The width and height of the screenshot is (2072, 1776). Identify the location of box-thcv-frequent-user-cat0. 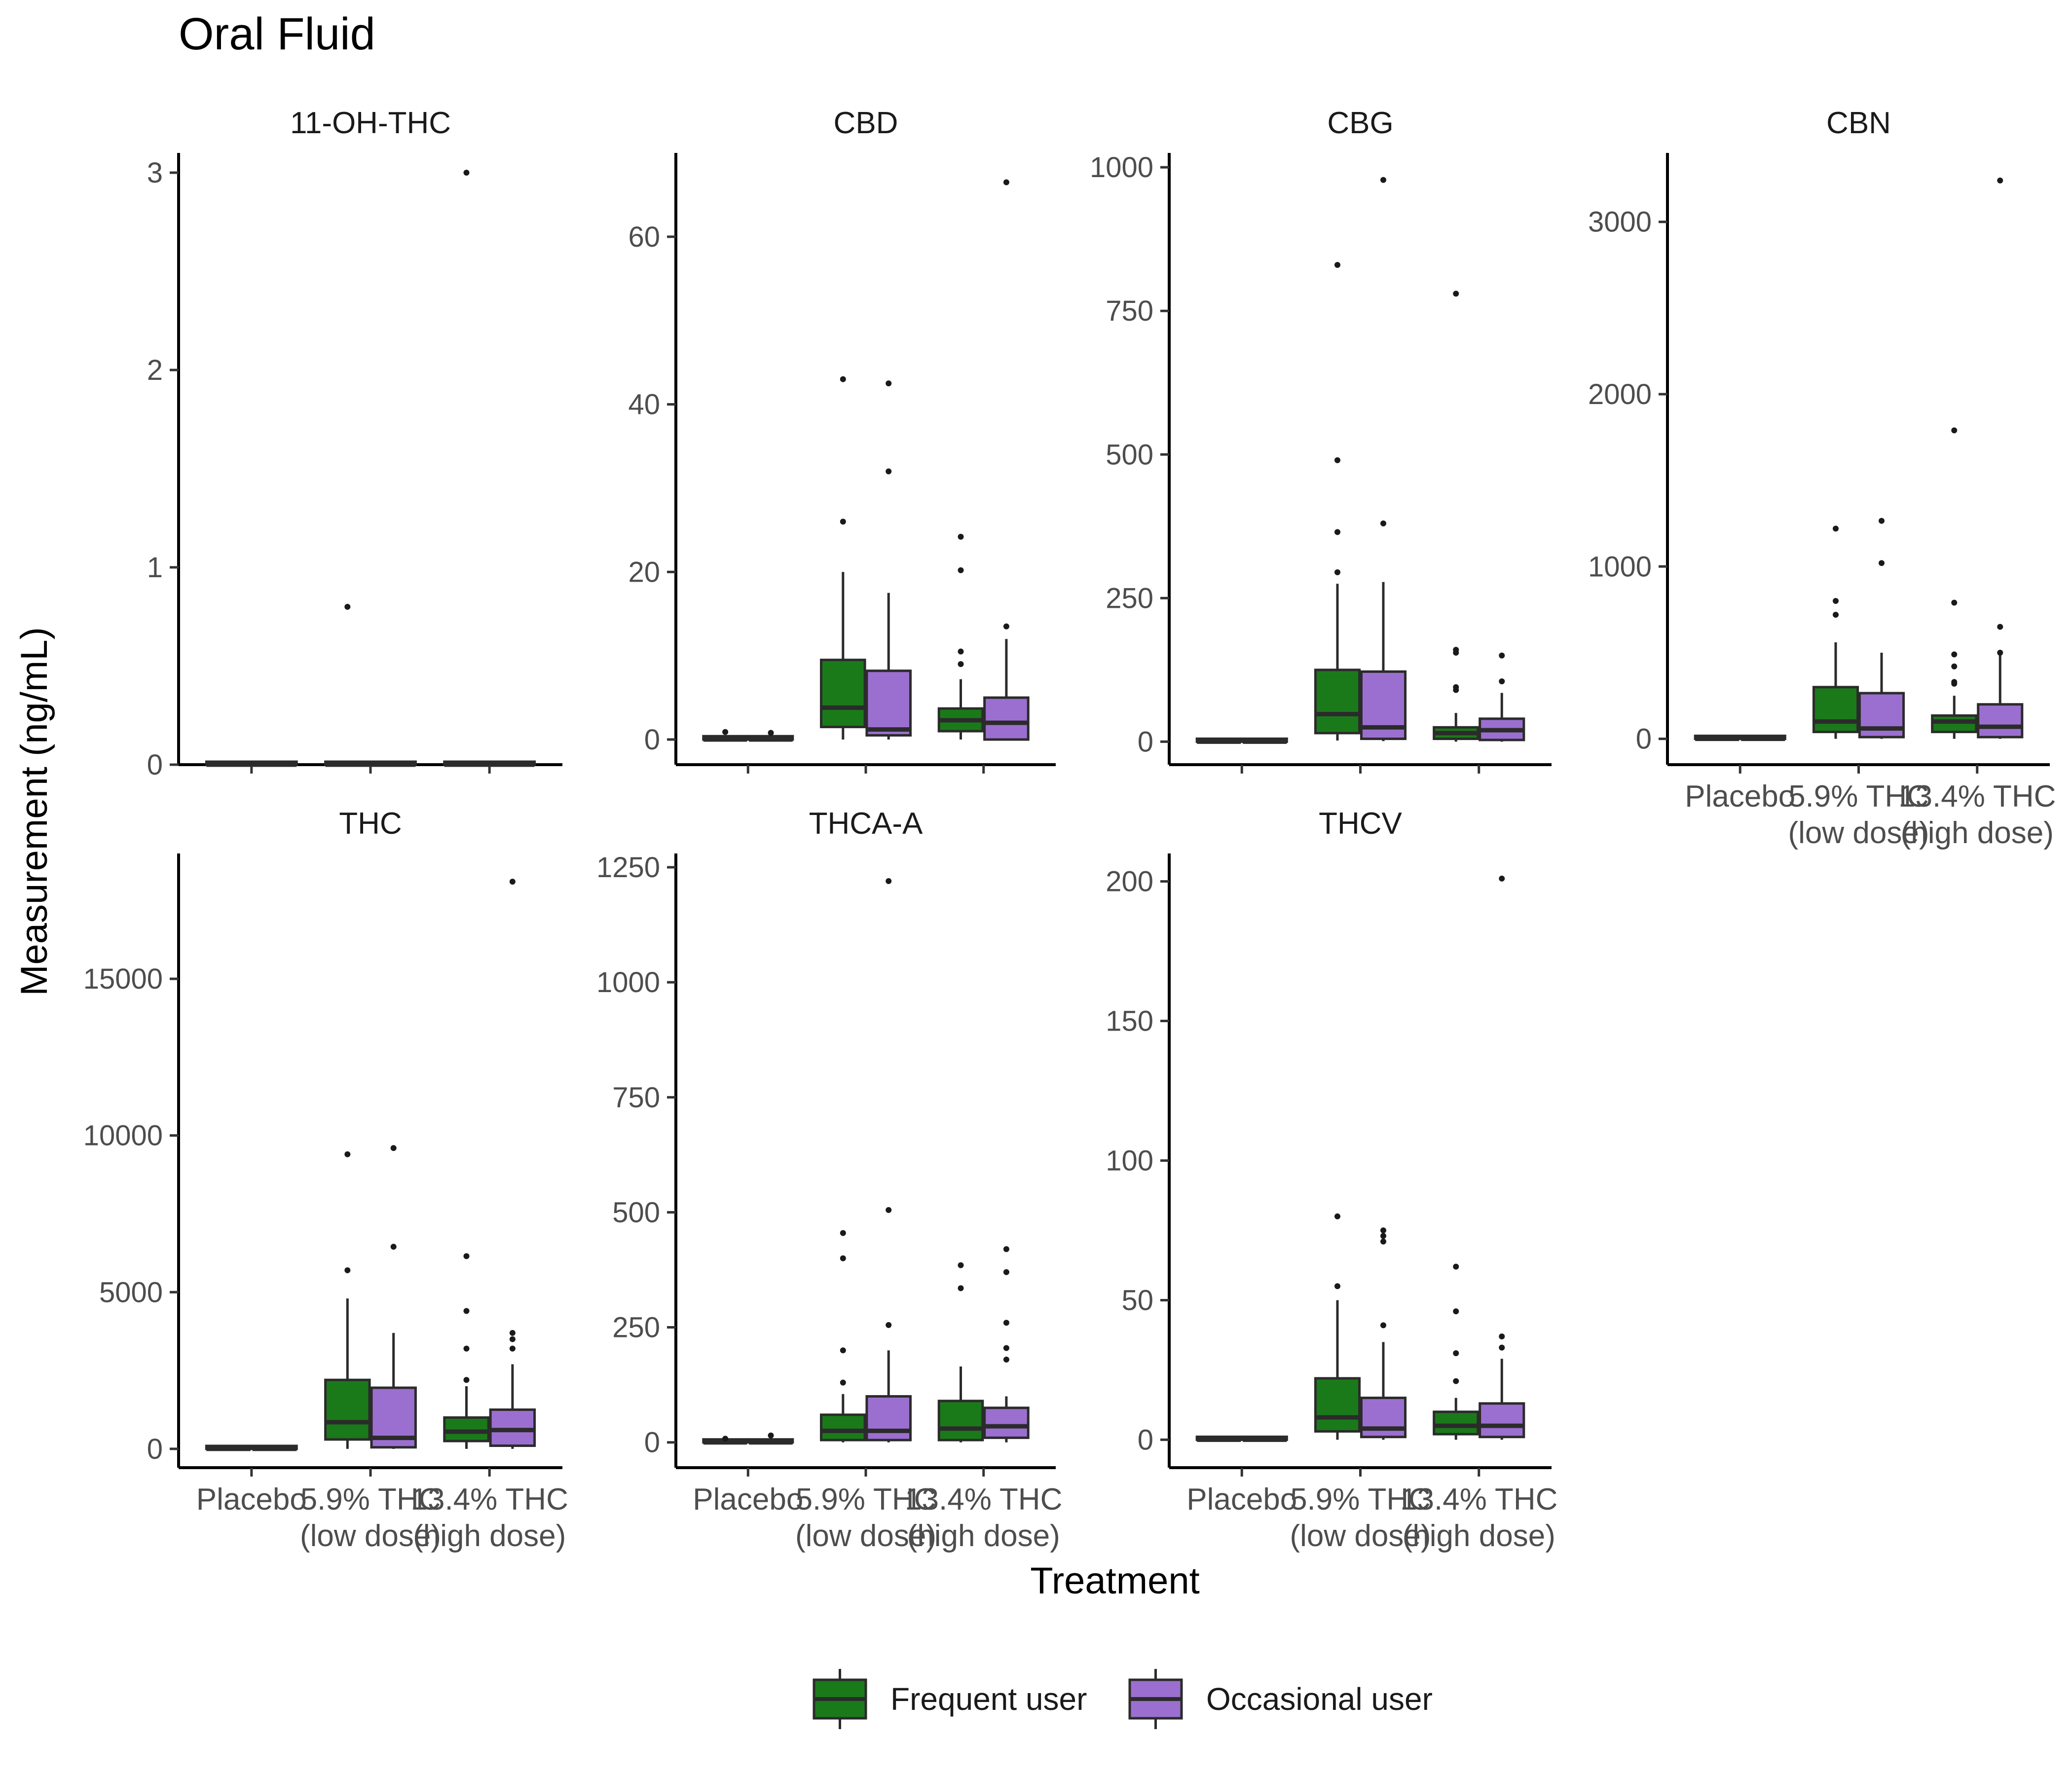
(1218, 1439).